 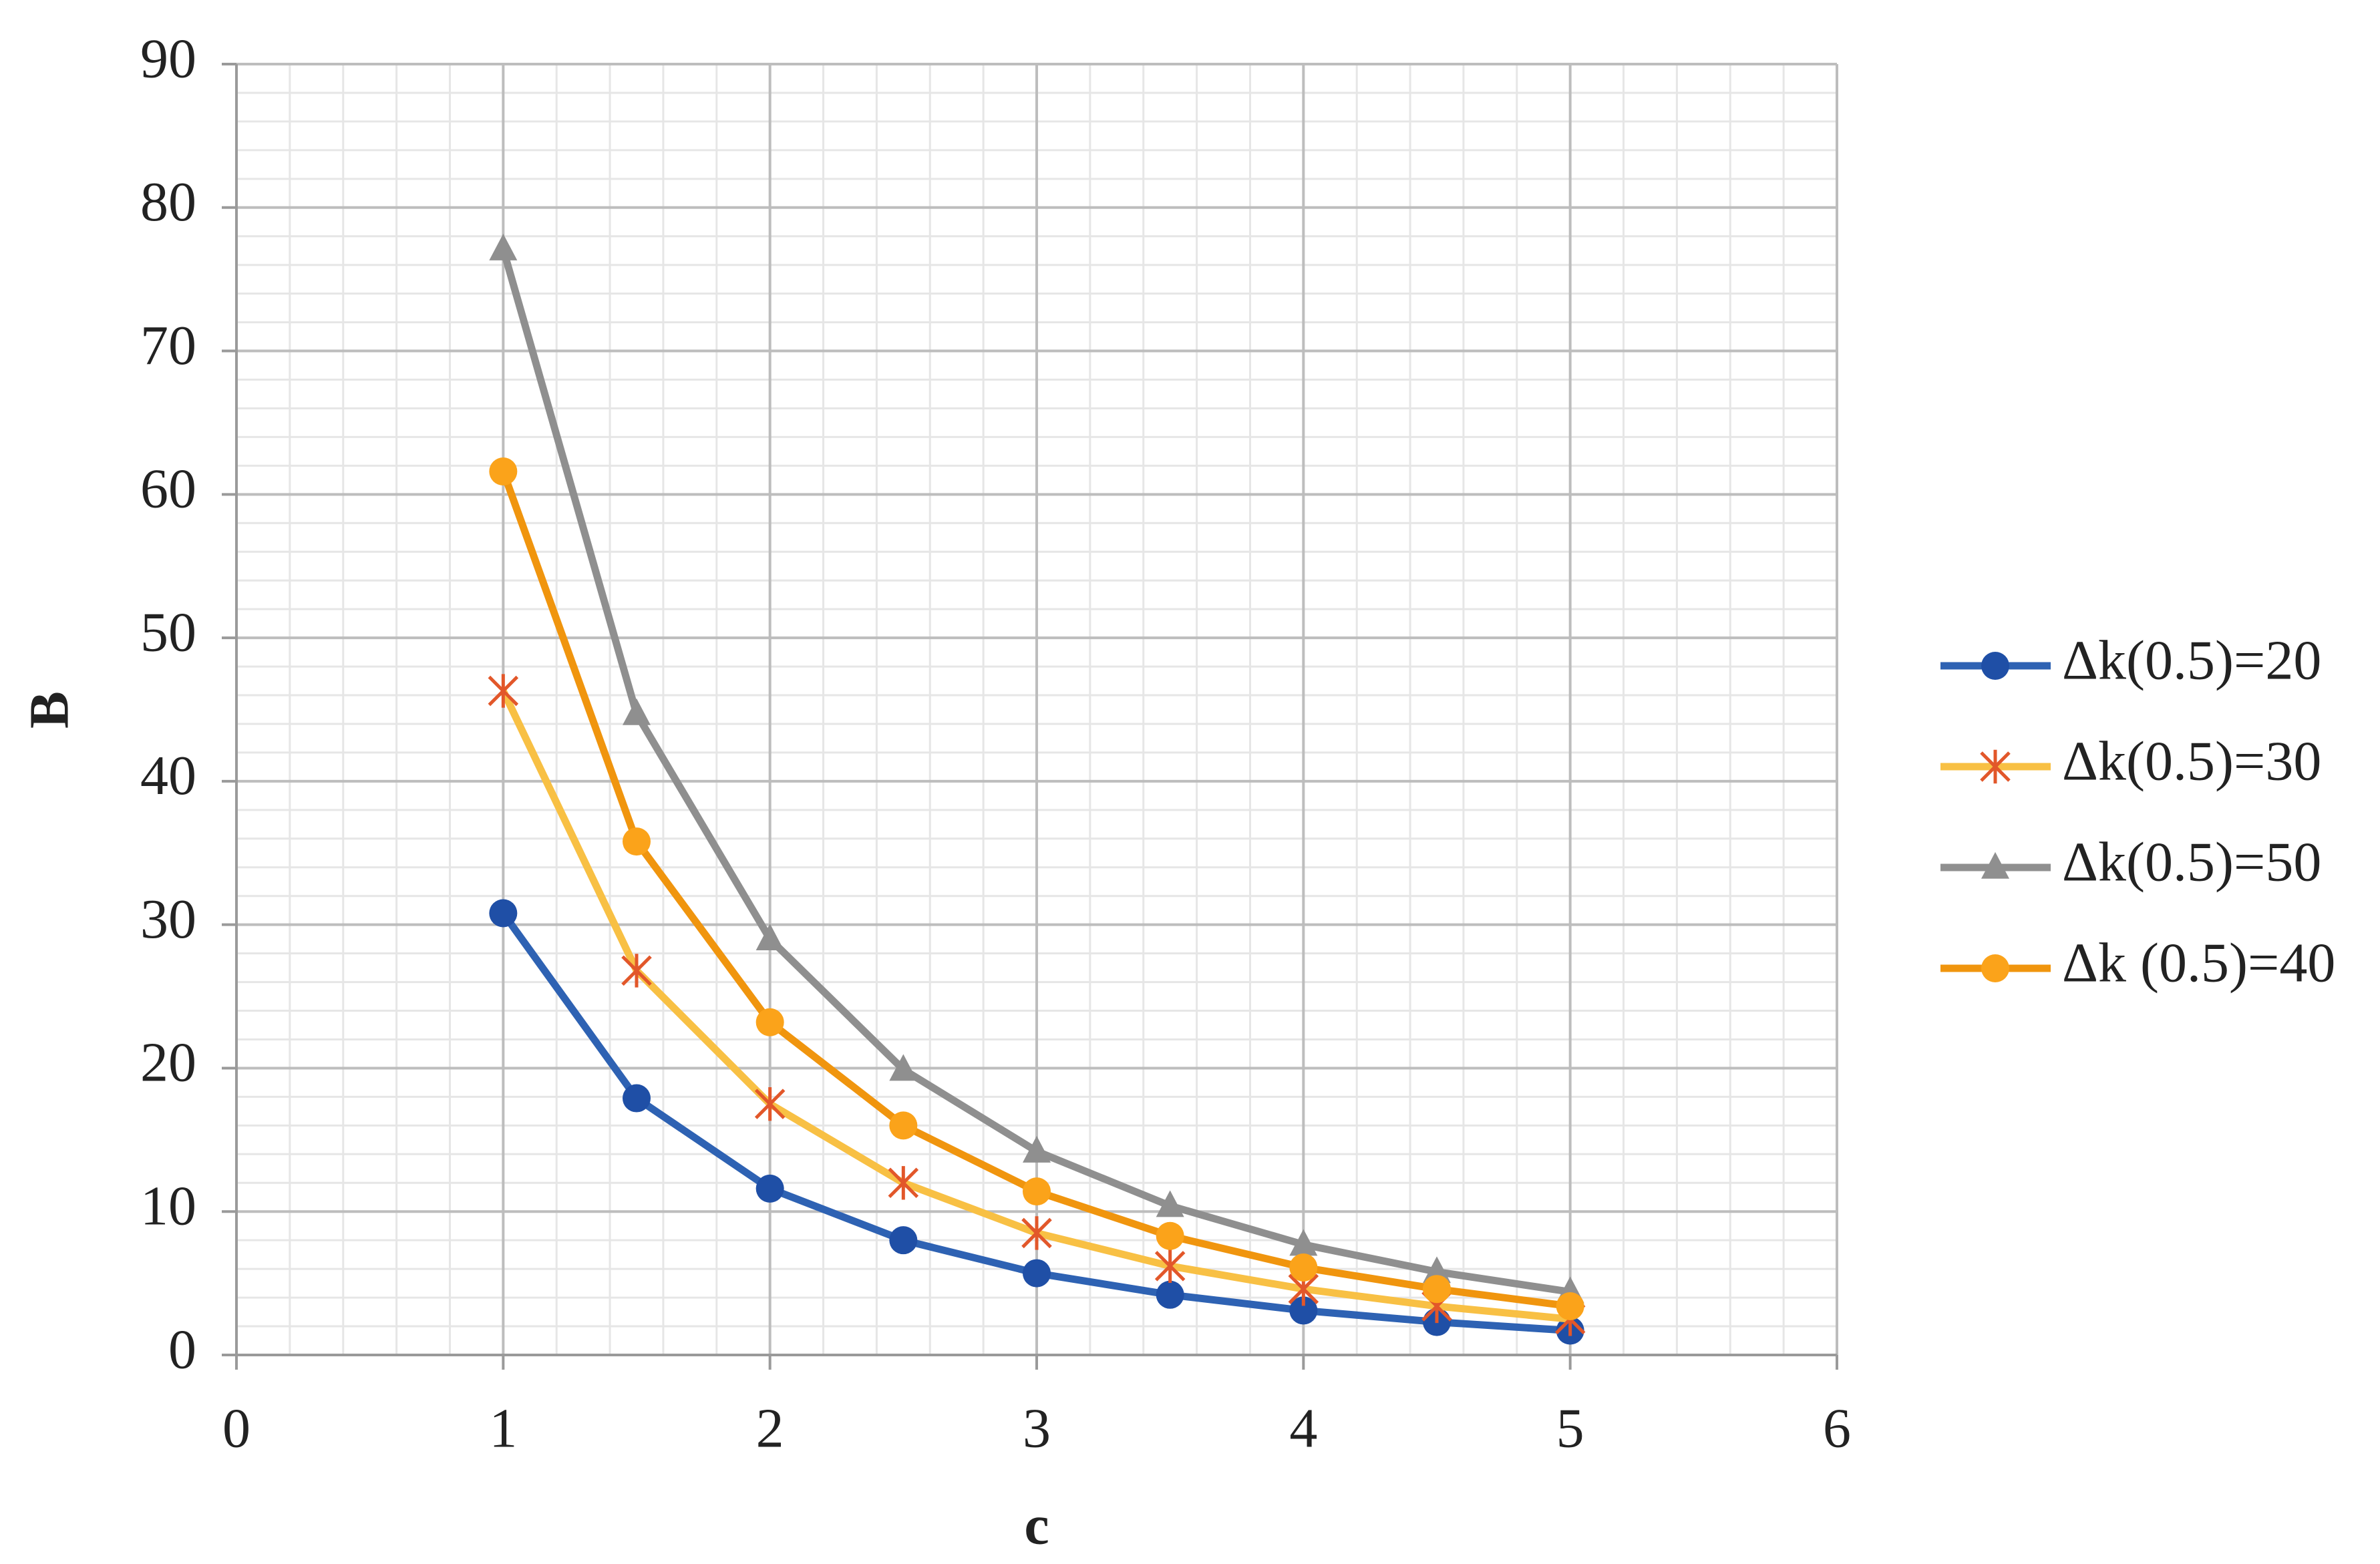 I want to click on x-axis-title: c, so click(x=1036, y=1525).